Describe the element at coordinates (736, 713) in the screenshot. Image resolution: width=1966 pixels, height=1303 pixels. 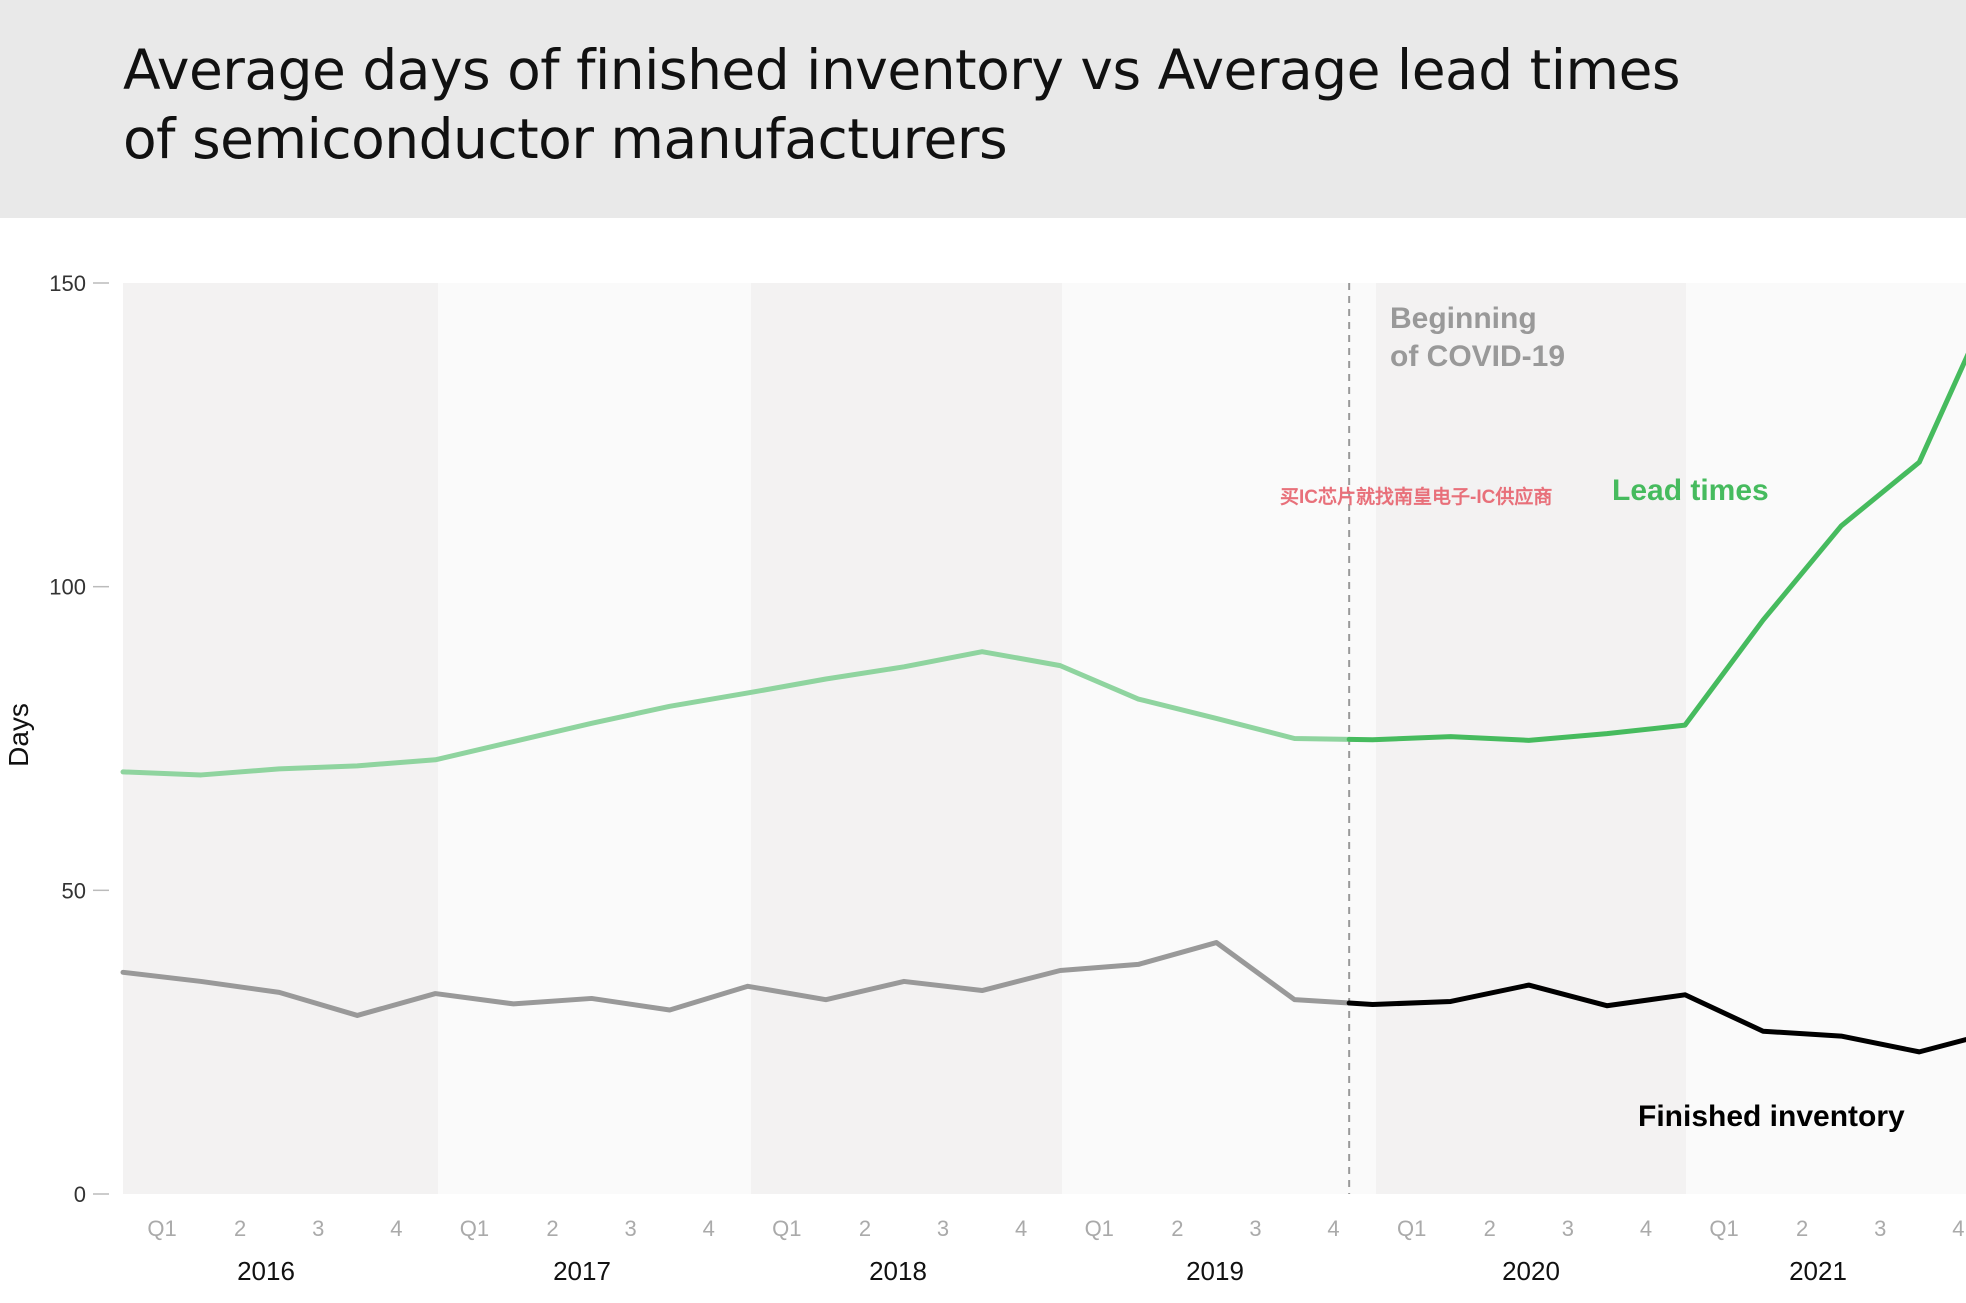
I see `lead-times-line-pre-covid` at that location.